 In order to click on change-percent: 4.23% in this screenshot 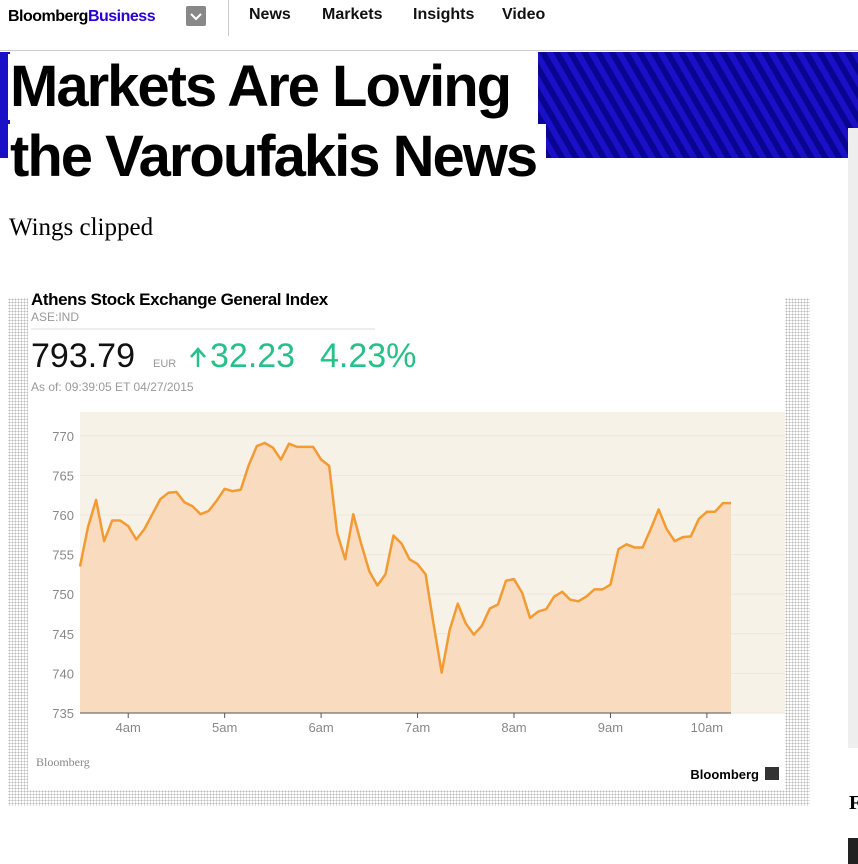, I will do `click(368, 356)`.